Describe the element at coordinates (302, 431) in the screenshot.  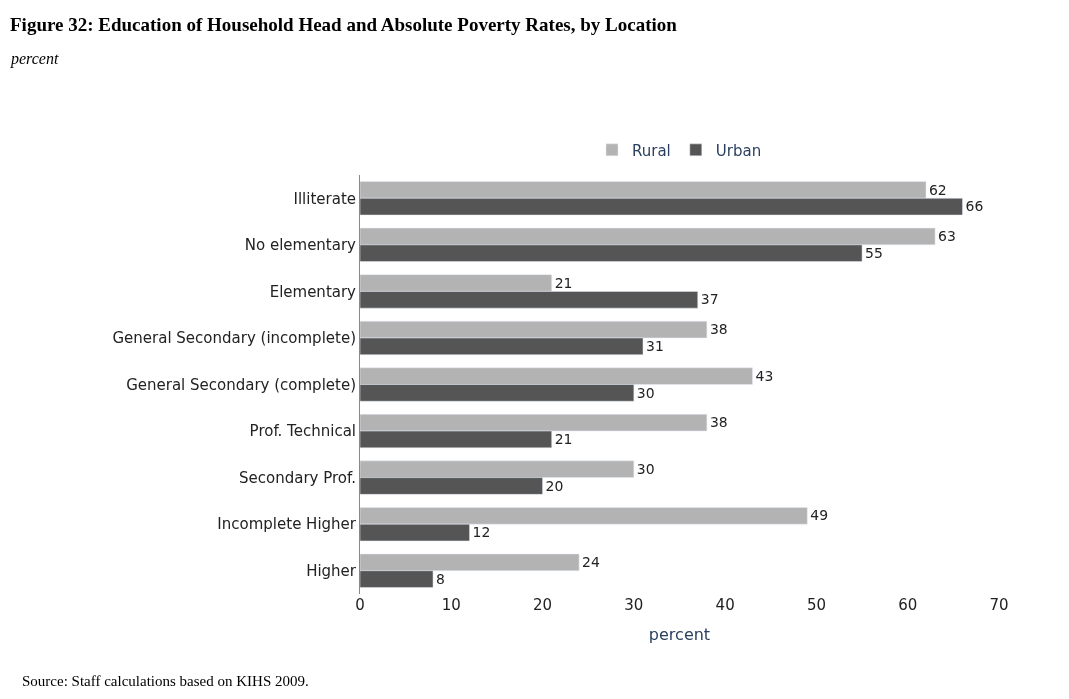
I see `y-tick-label: Prof. Technical` at that location.